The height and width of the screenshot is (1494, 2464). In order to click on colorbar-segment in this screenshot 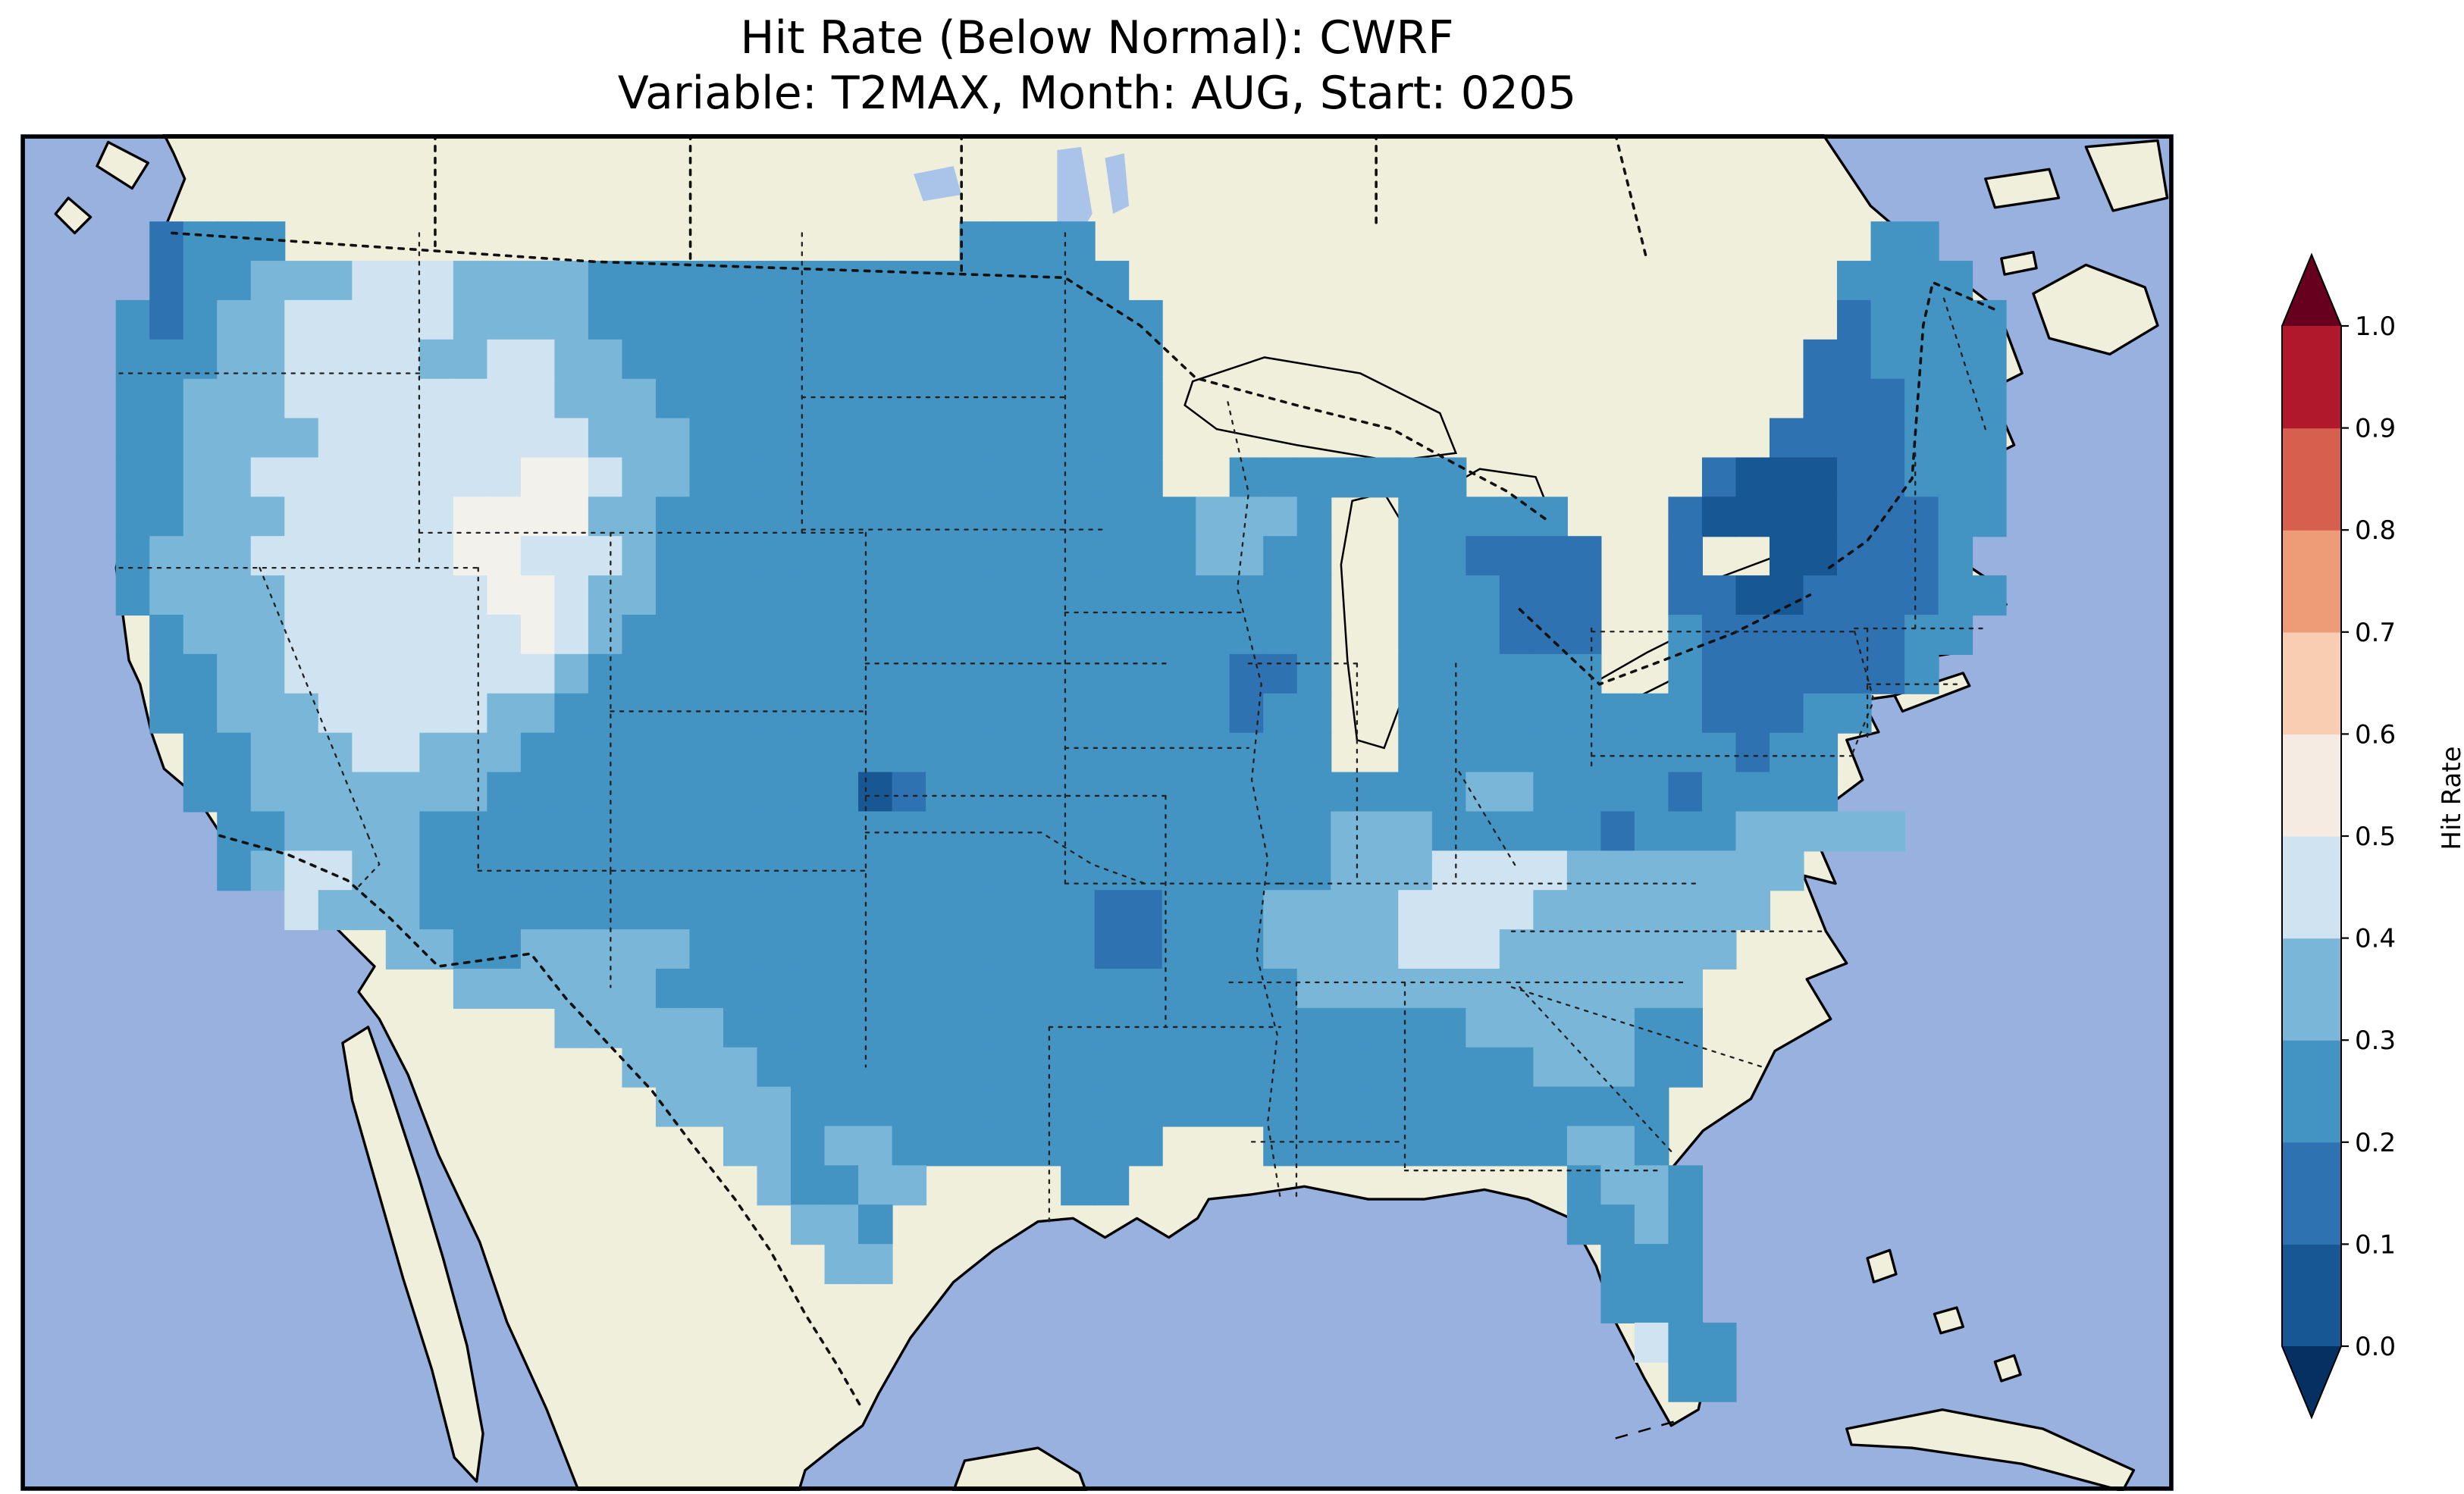, I will do `click(2311, 785)`.